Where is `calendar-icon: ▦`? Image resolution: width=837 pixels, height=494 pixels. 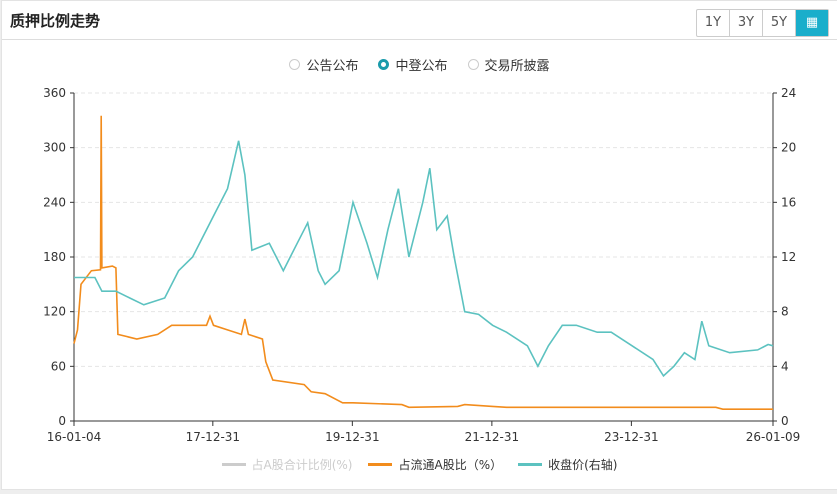 calendar-icon: ▦ is located at coordinates (812, 22).